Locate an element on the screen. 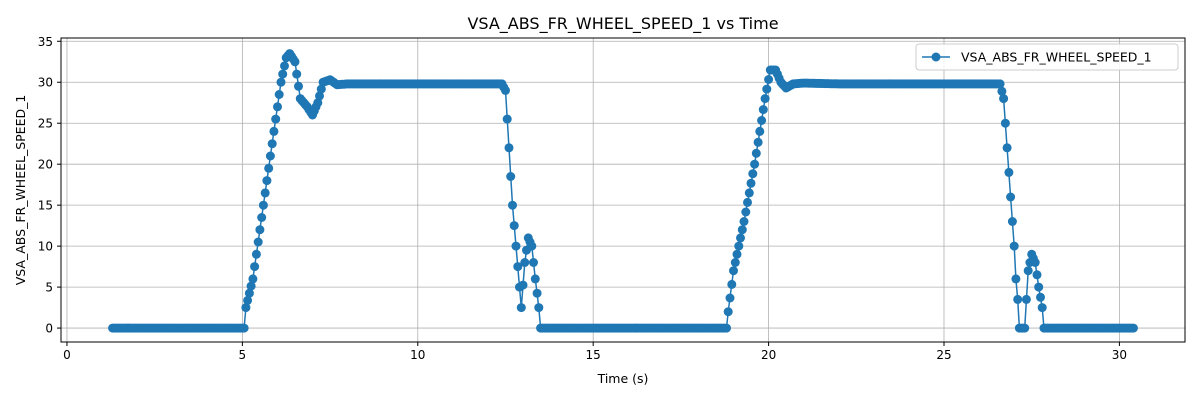 The width and height of the screenshot is (1200, 400). y-tick-label: 25 is located at coordinates (45, 124).